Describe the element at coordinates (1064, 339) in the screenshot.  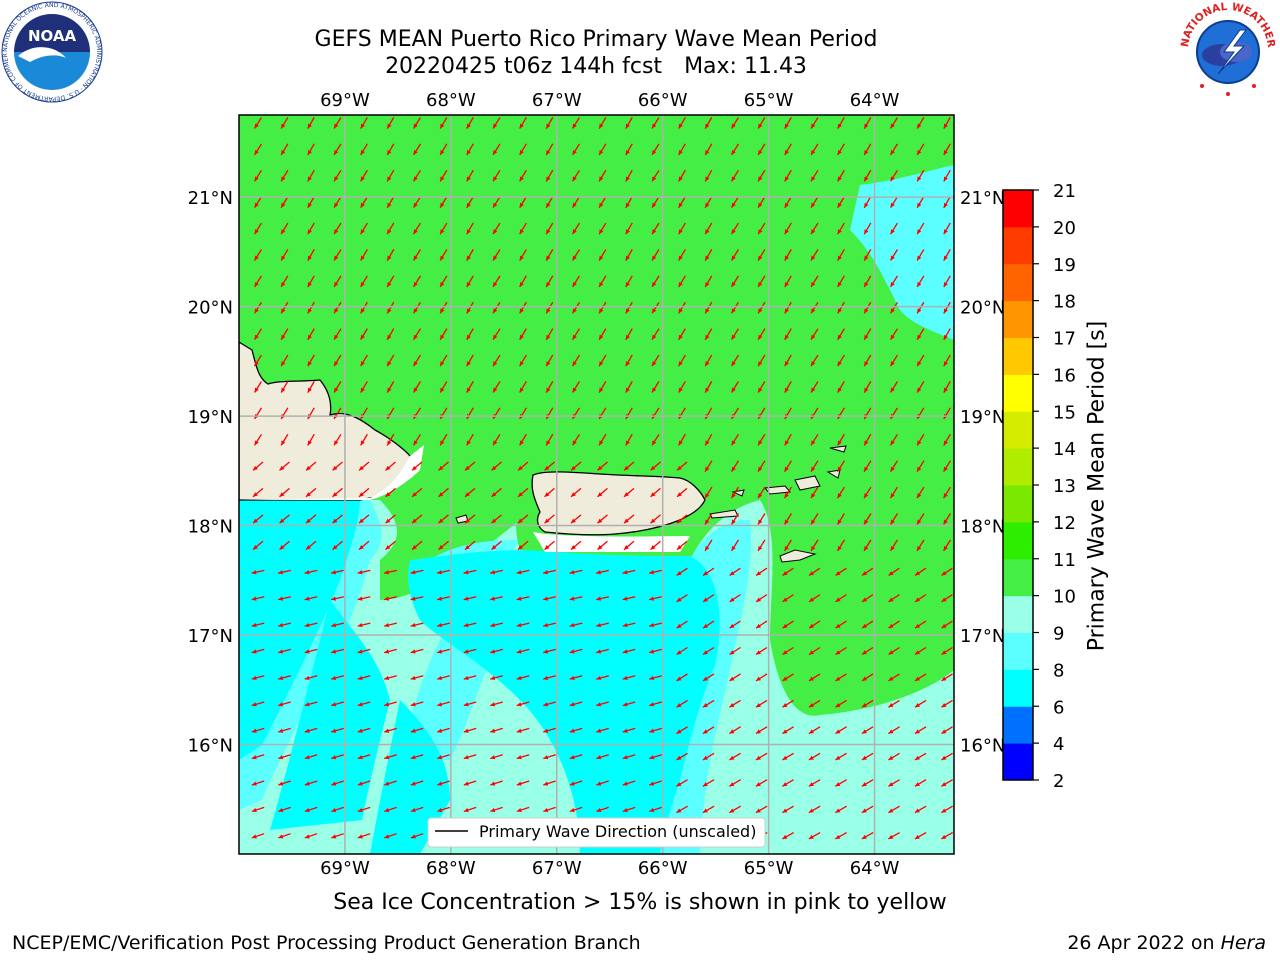
I see `colorbar-tick-label: 17` at that location.